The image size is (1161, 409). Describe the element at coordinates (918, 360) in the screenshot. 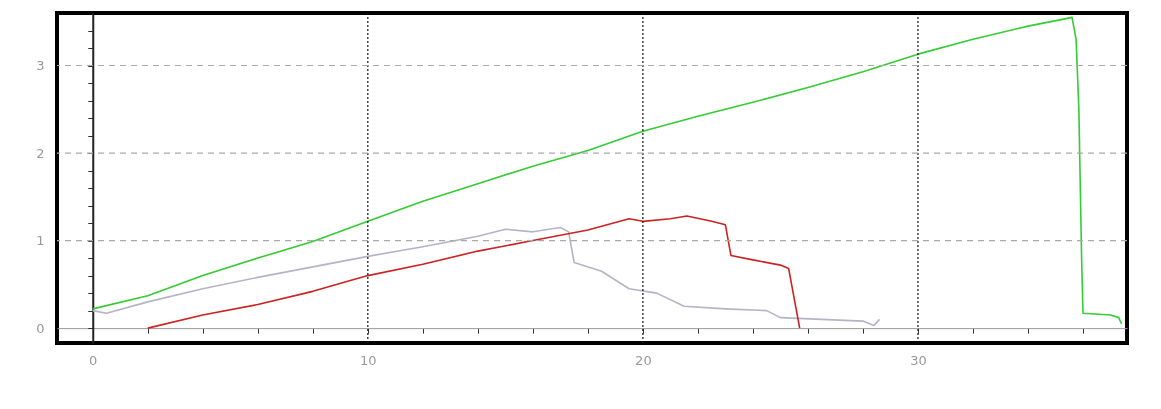

I see `x-tick-label: 30` at that location.